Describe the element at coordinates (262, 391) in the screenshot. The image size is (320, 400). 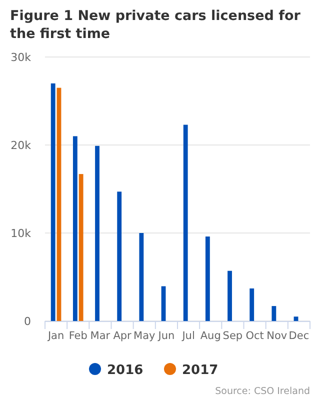
I see `source-note: Source: CSO Ireland` at that location.